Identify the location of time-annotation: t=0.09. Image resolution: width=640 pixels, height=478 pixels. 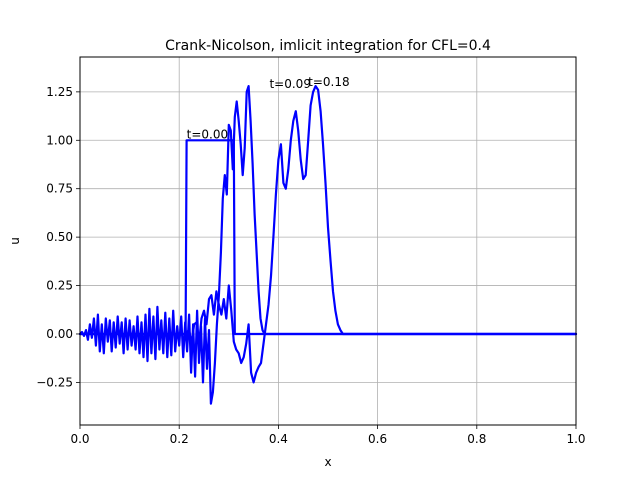
(289, 84).